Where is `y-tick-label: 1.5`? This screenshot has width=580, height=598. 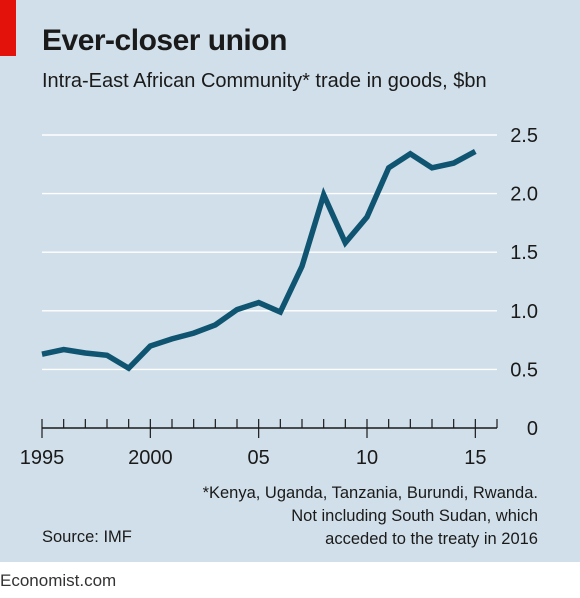 y-tick-label: 1.5 is located at coordinates (524, 253).